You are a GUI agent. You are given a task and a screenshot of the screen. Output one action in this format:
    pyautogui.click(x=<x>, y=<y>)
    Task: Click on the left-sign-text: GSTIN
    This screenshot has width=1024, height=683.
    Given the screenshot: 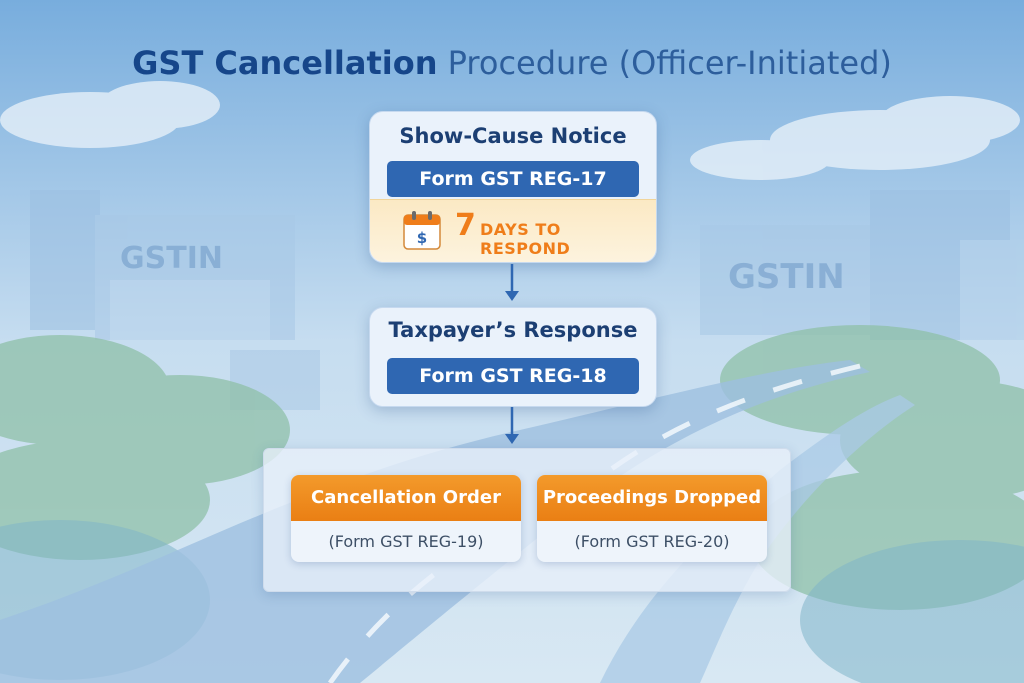 What is the action you would take?
    pyautogui.click(x=171, y=258)
    